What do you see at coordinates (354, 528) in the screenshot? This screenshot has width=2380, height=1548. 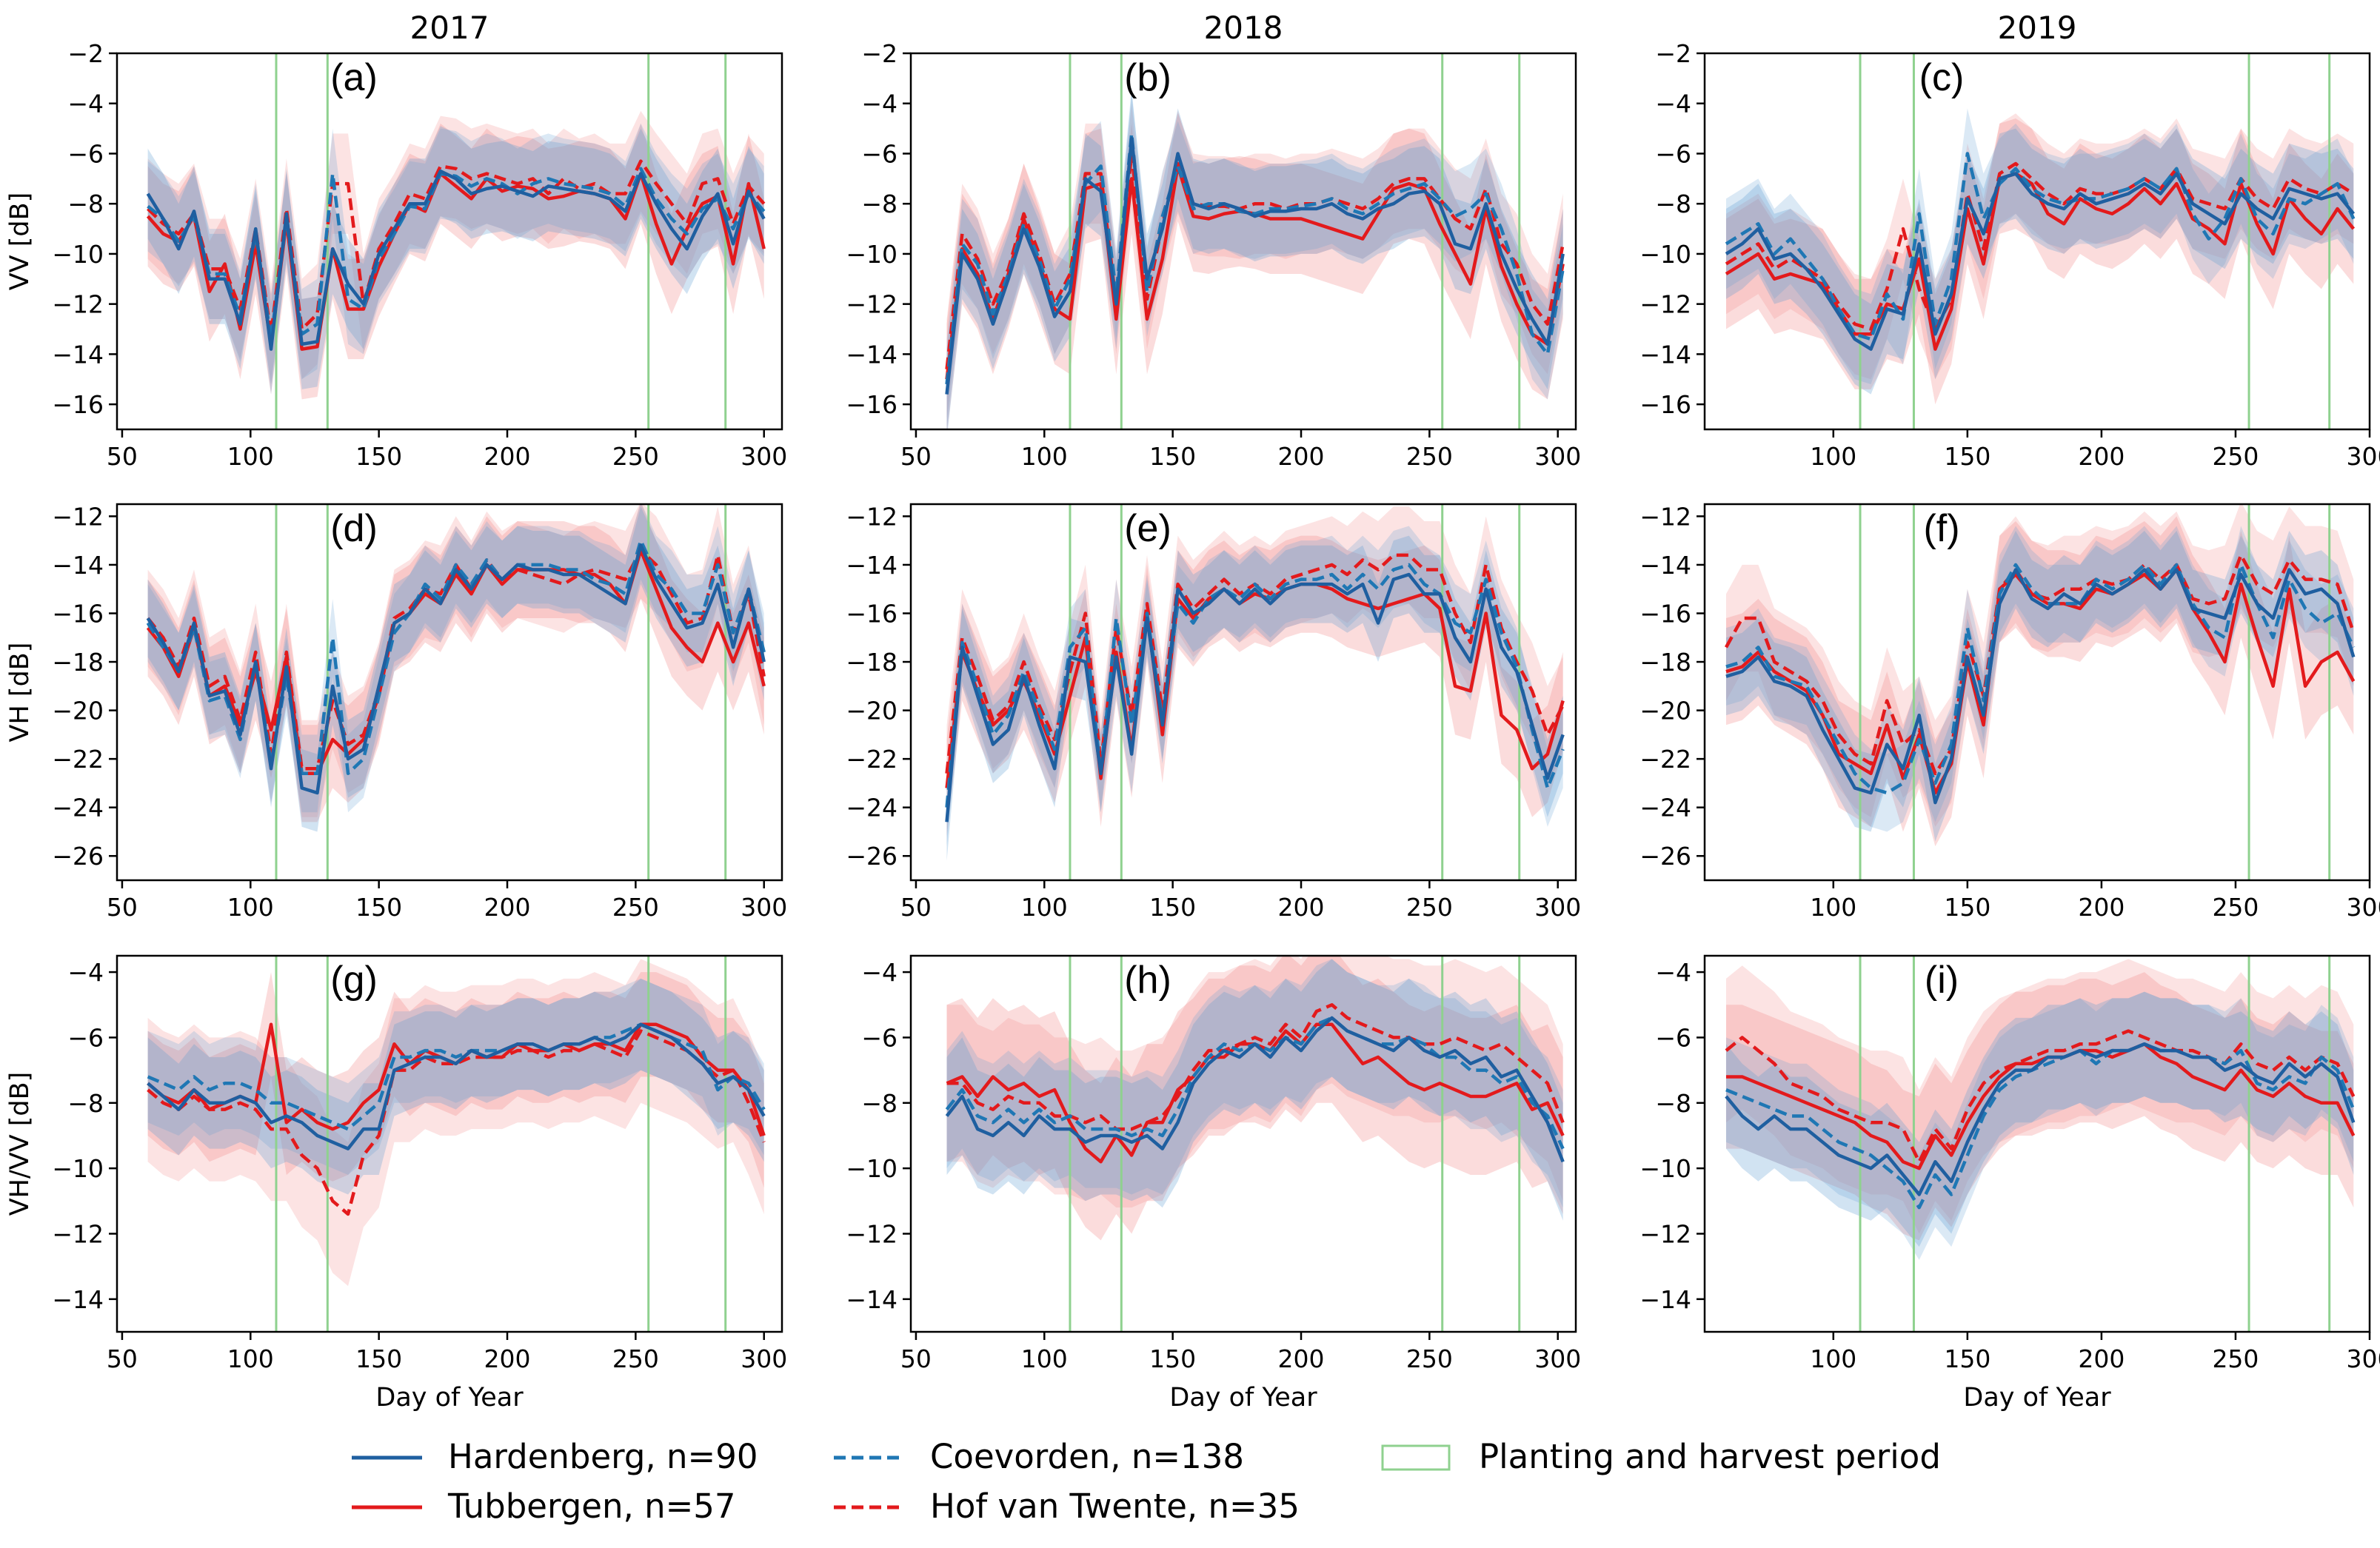 I see `panel-label: (d)` at bounding box center [354, 528].